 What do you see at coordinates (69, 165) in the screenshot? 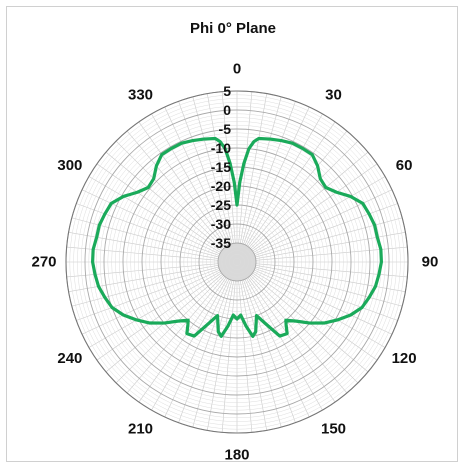
I see `angle-tick-label: 300` at bounding box center [69, 165].